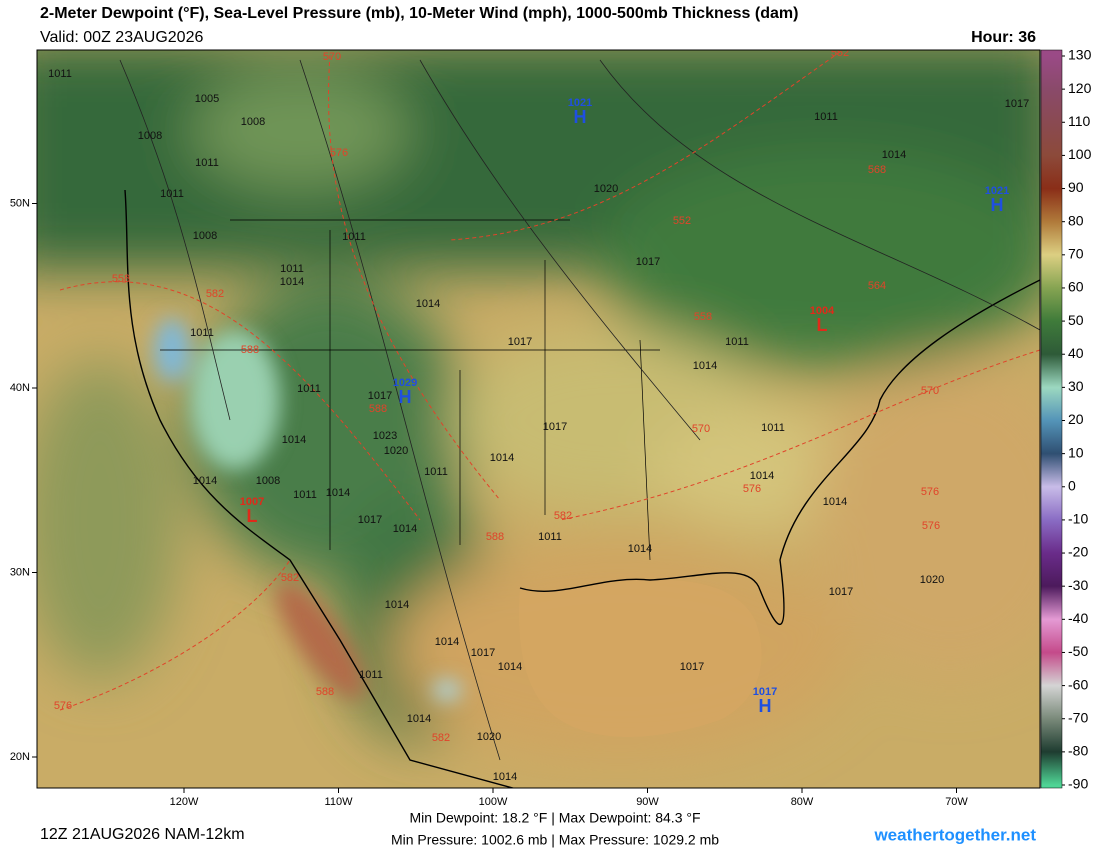 This screenshot has height=855, width=1100. I want to click on colorbar-label: -90, so click(1078, 784).